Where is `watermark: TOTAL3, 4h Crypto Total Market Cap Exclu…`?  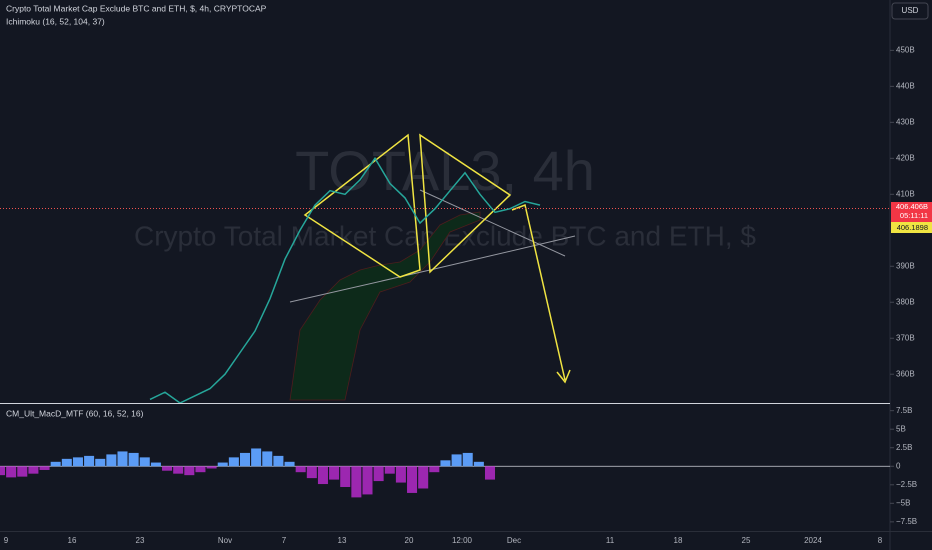 watermark: TOTAL3, 4h Crypto Total Market Cap Exclu… is located at coordinates (445, 195).